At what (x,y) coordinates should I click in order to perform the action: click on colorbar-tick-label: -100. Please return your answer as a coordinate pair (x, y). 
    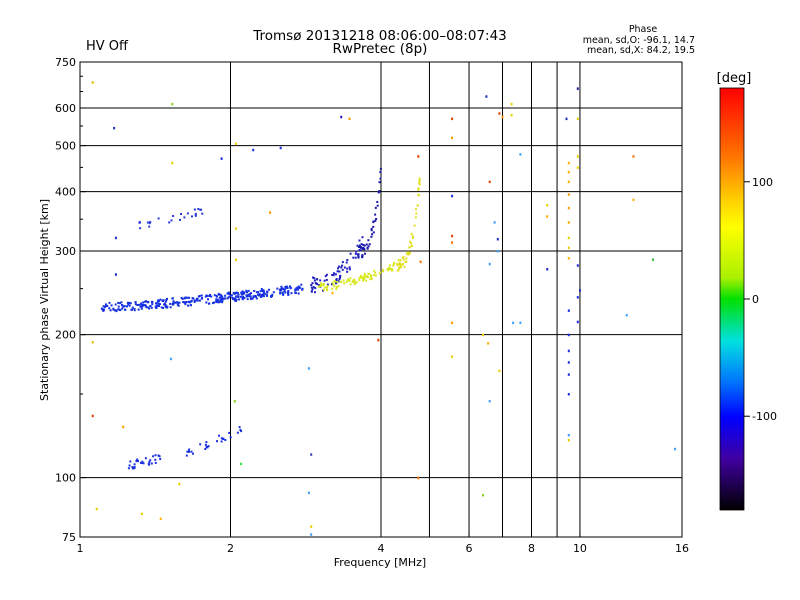
    Looking at the image, I should click on (764, 416).